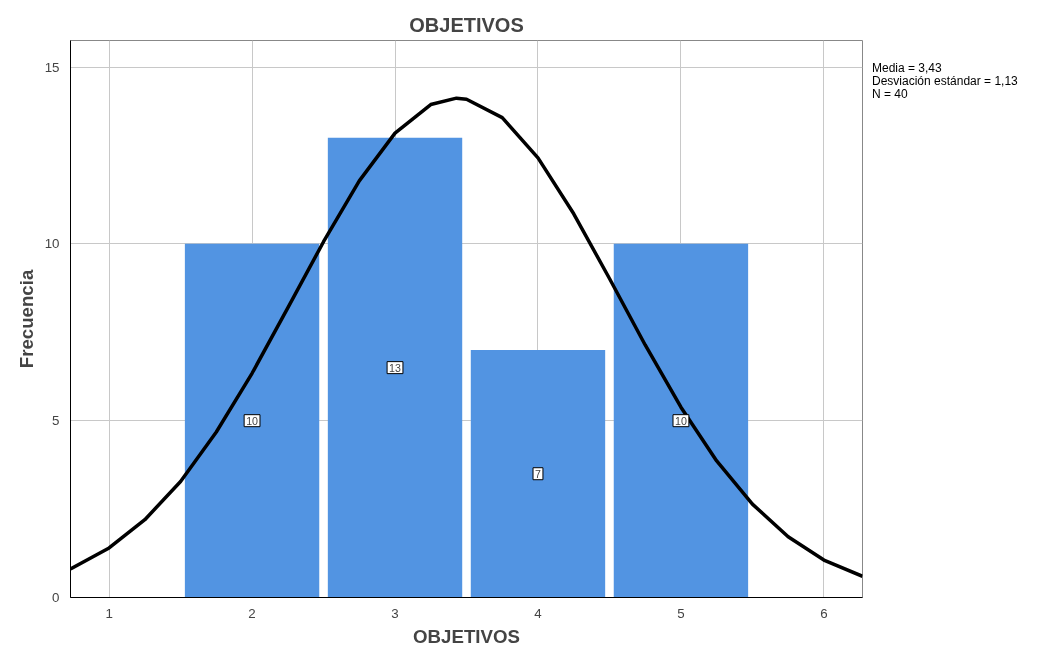 This screenshot has height=662, width=1061. I want to click on data-label: 13, so click(395, 367).